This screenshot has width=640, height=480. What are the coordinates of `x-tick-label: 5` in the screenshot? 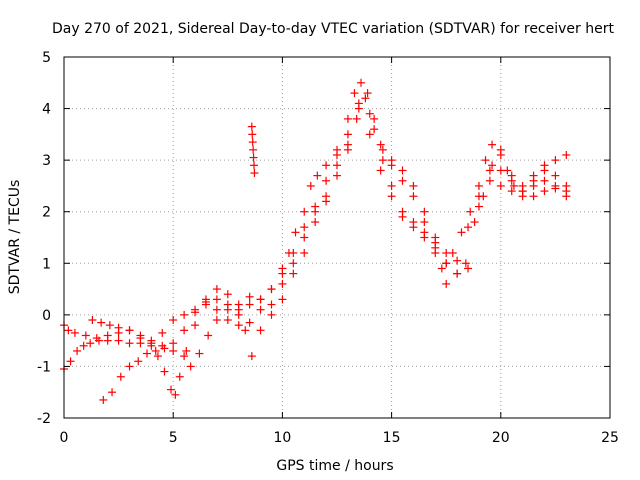 It's located at (173, 438).